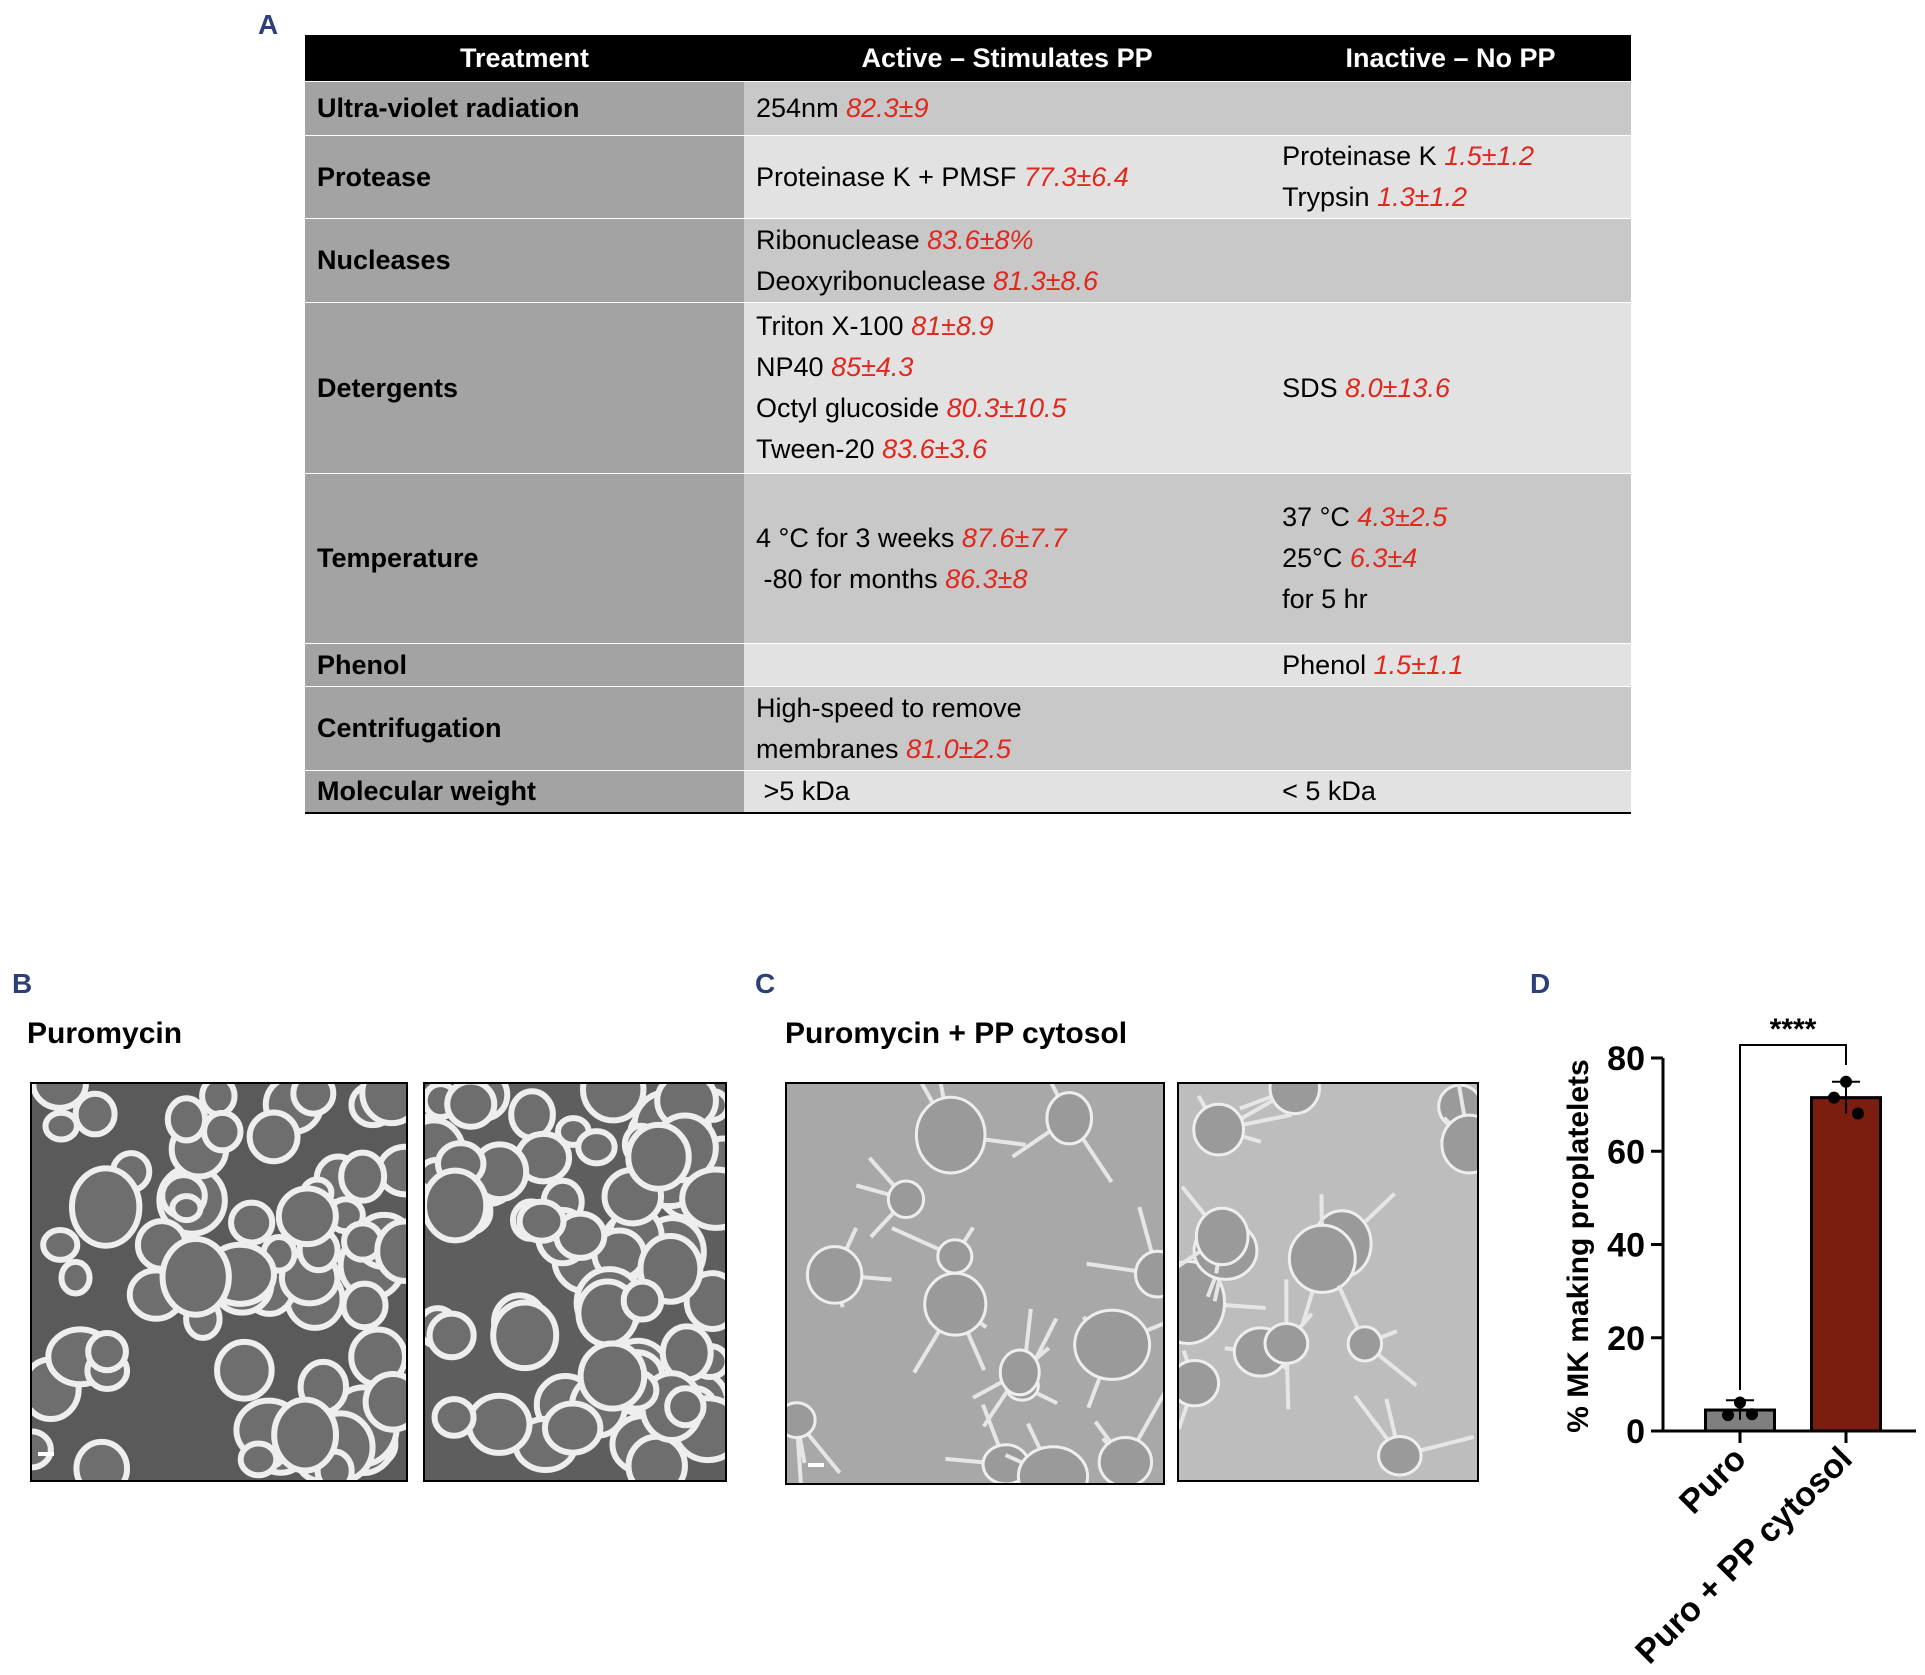  Describe the element at coordinates (1007, 58) in the screenshot. I see `header-cell: Active – Stimulates PP` at that location.